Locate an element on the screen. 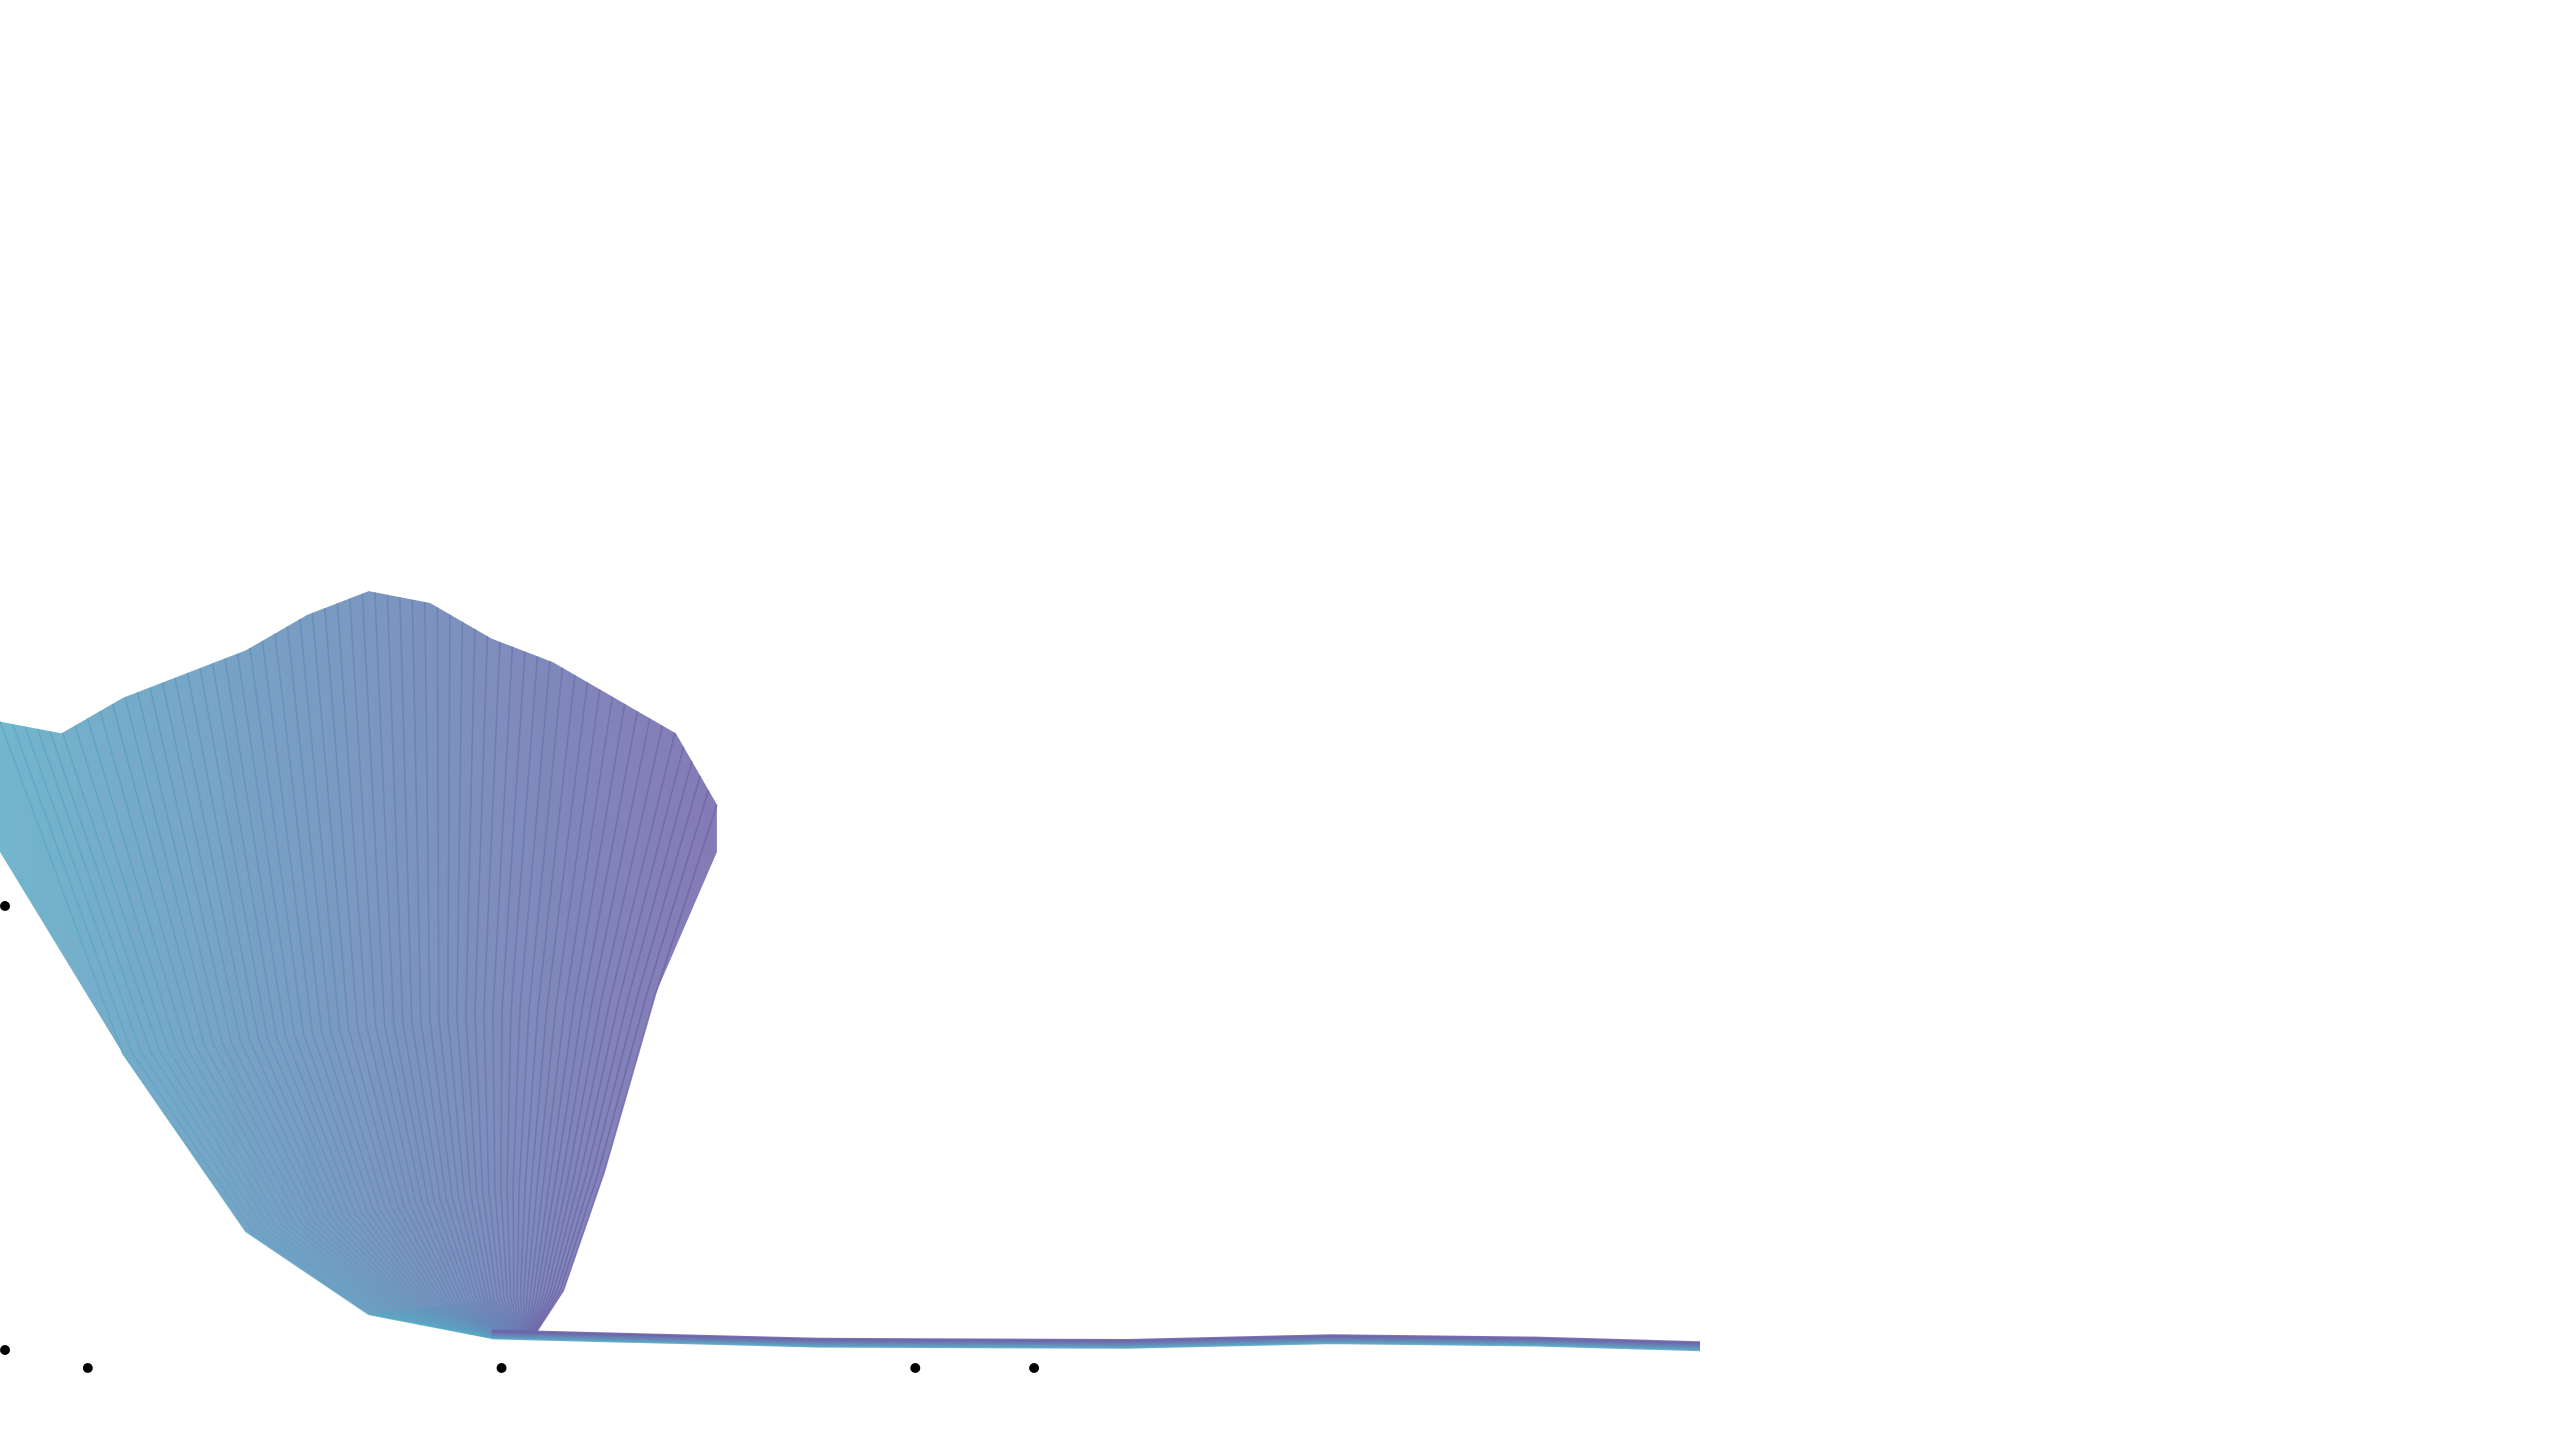 This screenshot has width=2560, height=1440. surface-body is located at coordinates (358, 965).